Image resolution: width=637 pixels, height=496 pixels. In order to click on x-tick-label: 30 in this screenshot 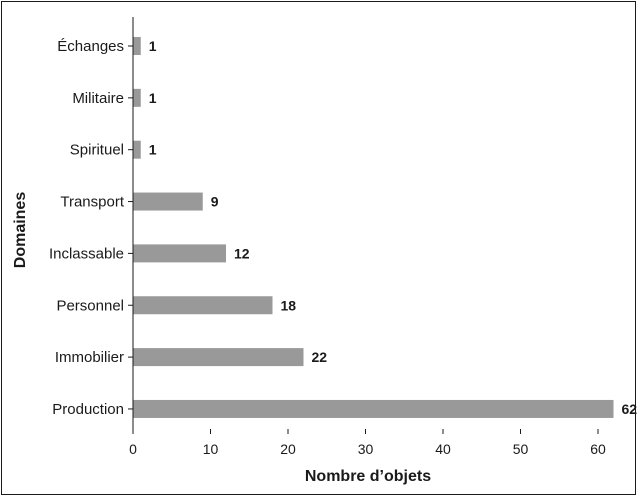, I will do `click(366, 449)`.